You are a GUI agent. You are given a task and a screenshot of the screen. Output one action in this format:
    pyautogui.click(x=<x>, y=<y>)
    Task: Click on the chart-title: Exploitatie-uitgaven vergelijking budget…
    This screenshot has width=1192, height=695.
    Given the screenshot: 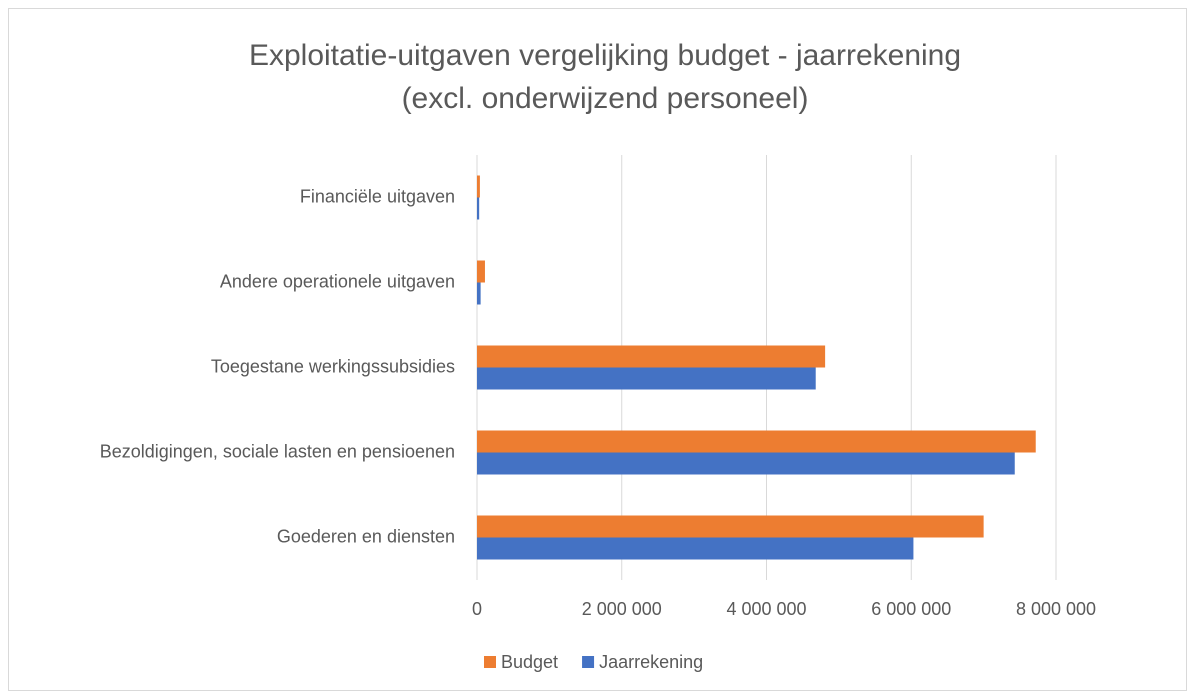 What is the action you would take?
    pyautogui.click(x=605, y=55)
    